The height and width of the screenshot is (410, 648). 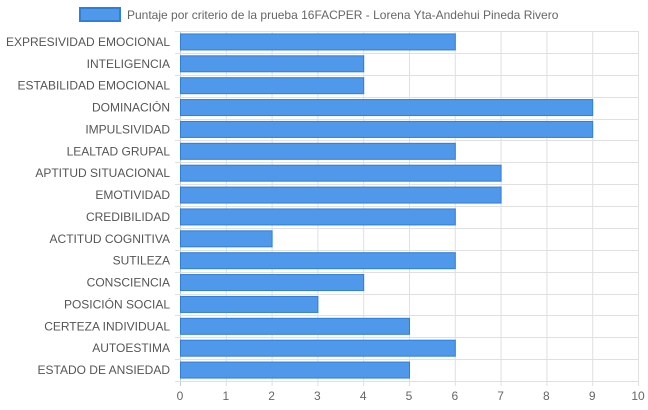 I want to click on category-label: INTELIGENCIA, so click(x=128, y=64).